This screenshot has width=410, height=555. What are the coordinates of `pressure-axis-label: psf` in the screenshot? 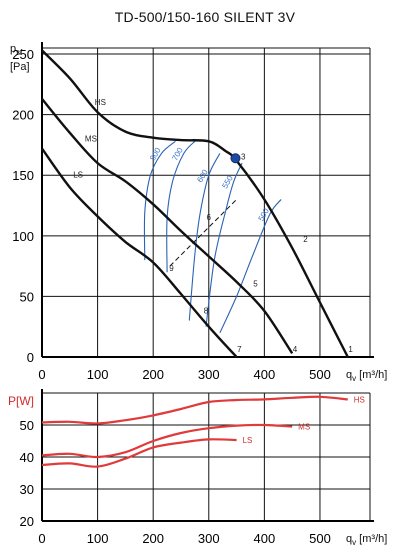 It's located at (16, 50).